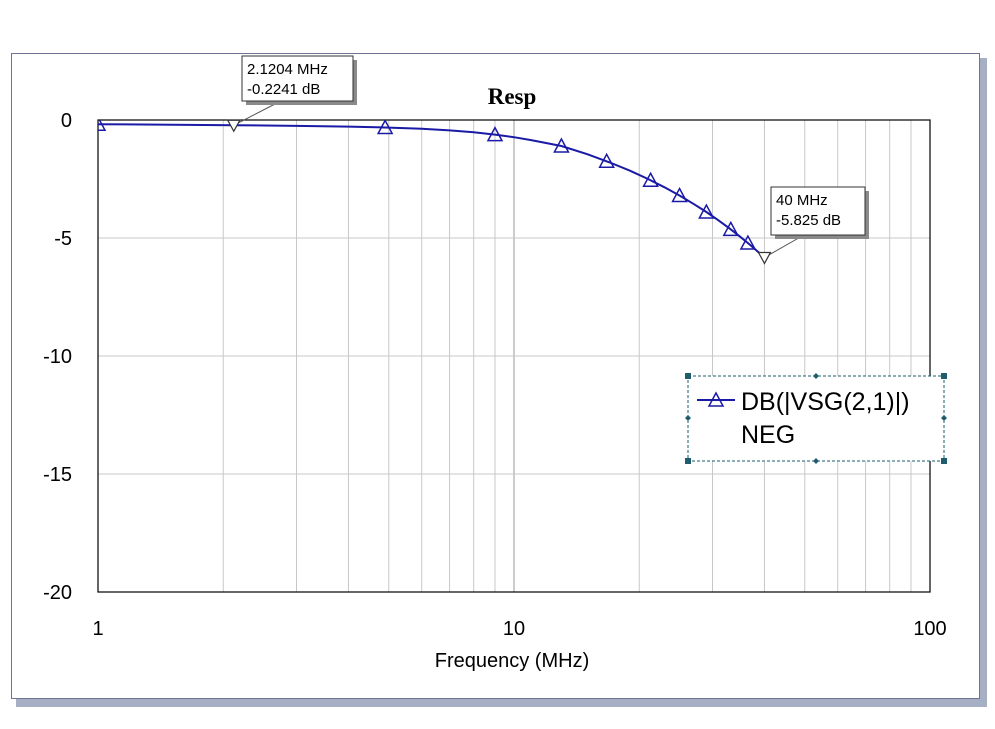  What do you see at coordinates (512, 661) in the screenshot?
I see `x-axis-title: Frequency (MHz)` at bounding box center [512, 661].